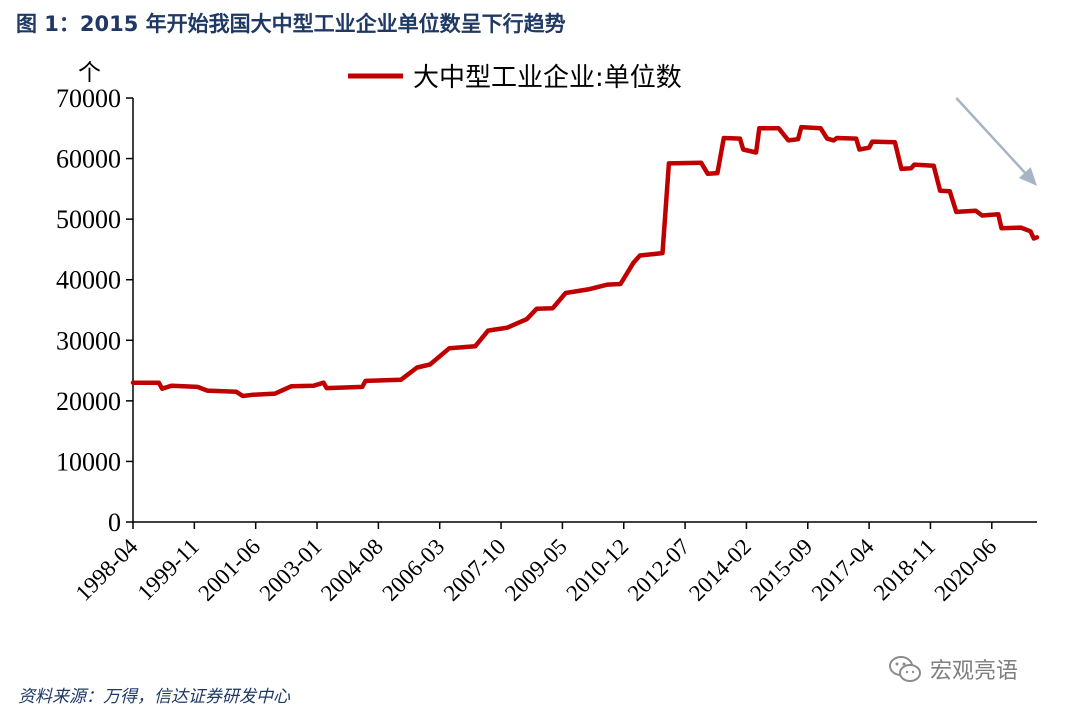  Describe the element at coordinates (107, 570) in the screenshot. I see `x-tick-label: 1998-04` at that location.